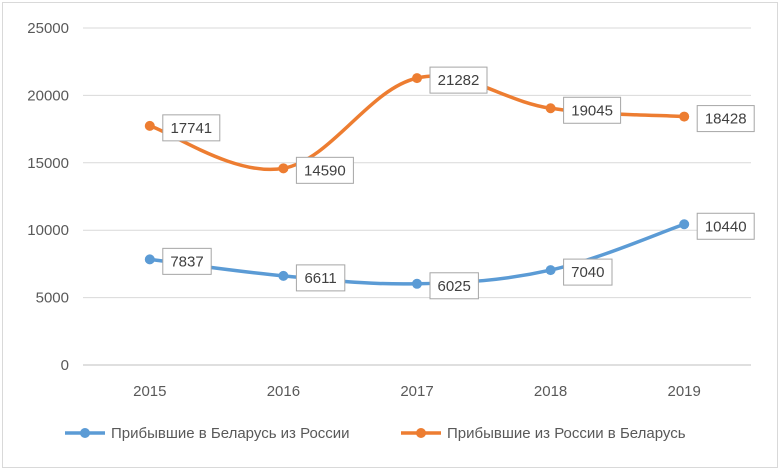 Image resolution: width=782 pixels, height=474 pixels. I want to click on data-label-text: 18428, so click(726, 119).